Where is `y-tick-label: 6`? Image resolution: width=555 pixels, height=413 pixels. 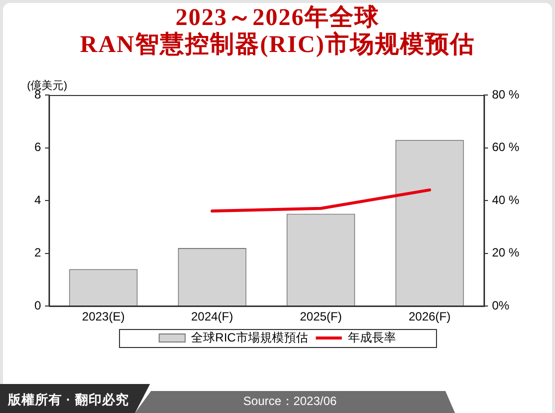 y-tick-label: 6 is located at coordinates (38, 147).